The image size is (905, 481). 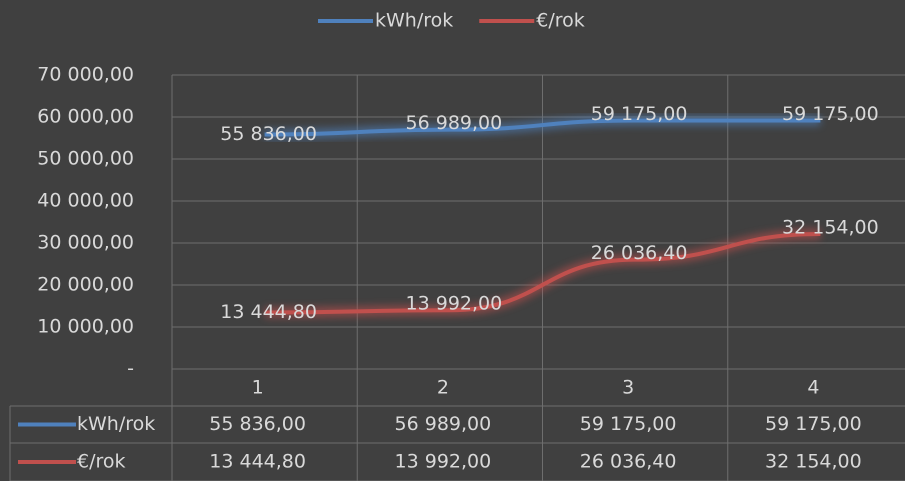 I want to click on table-row-label: €/rok, so click(x=101, y=462).